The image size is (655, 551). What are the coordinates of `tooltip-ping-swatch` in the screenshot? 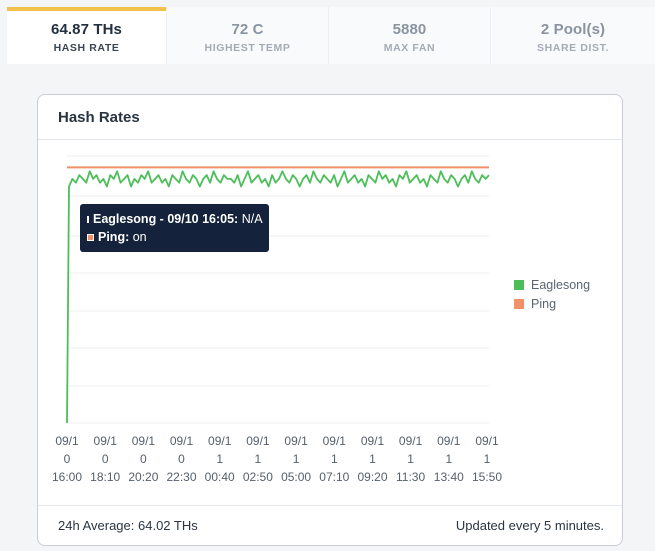 It's located at (90, 237).